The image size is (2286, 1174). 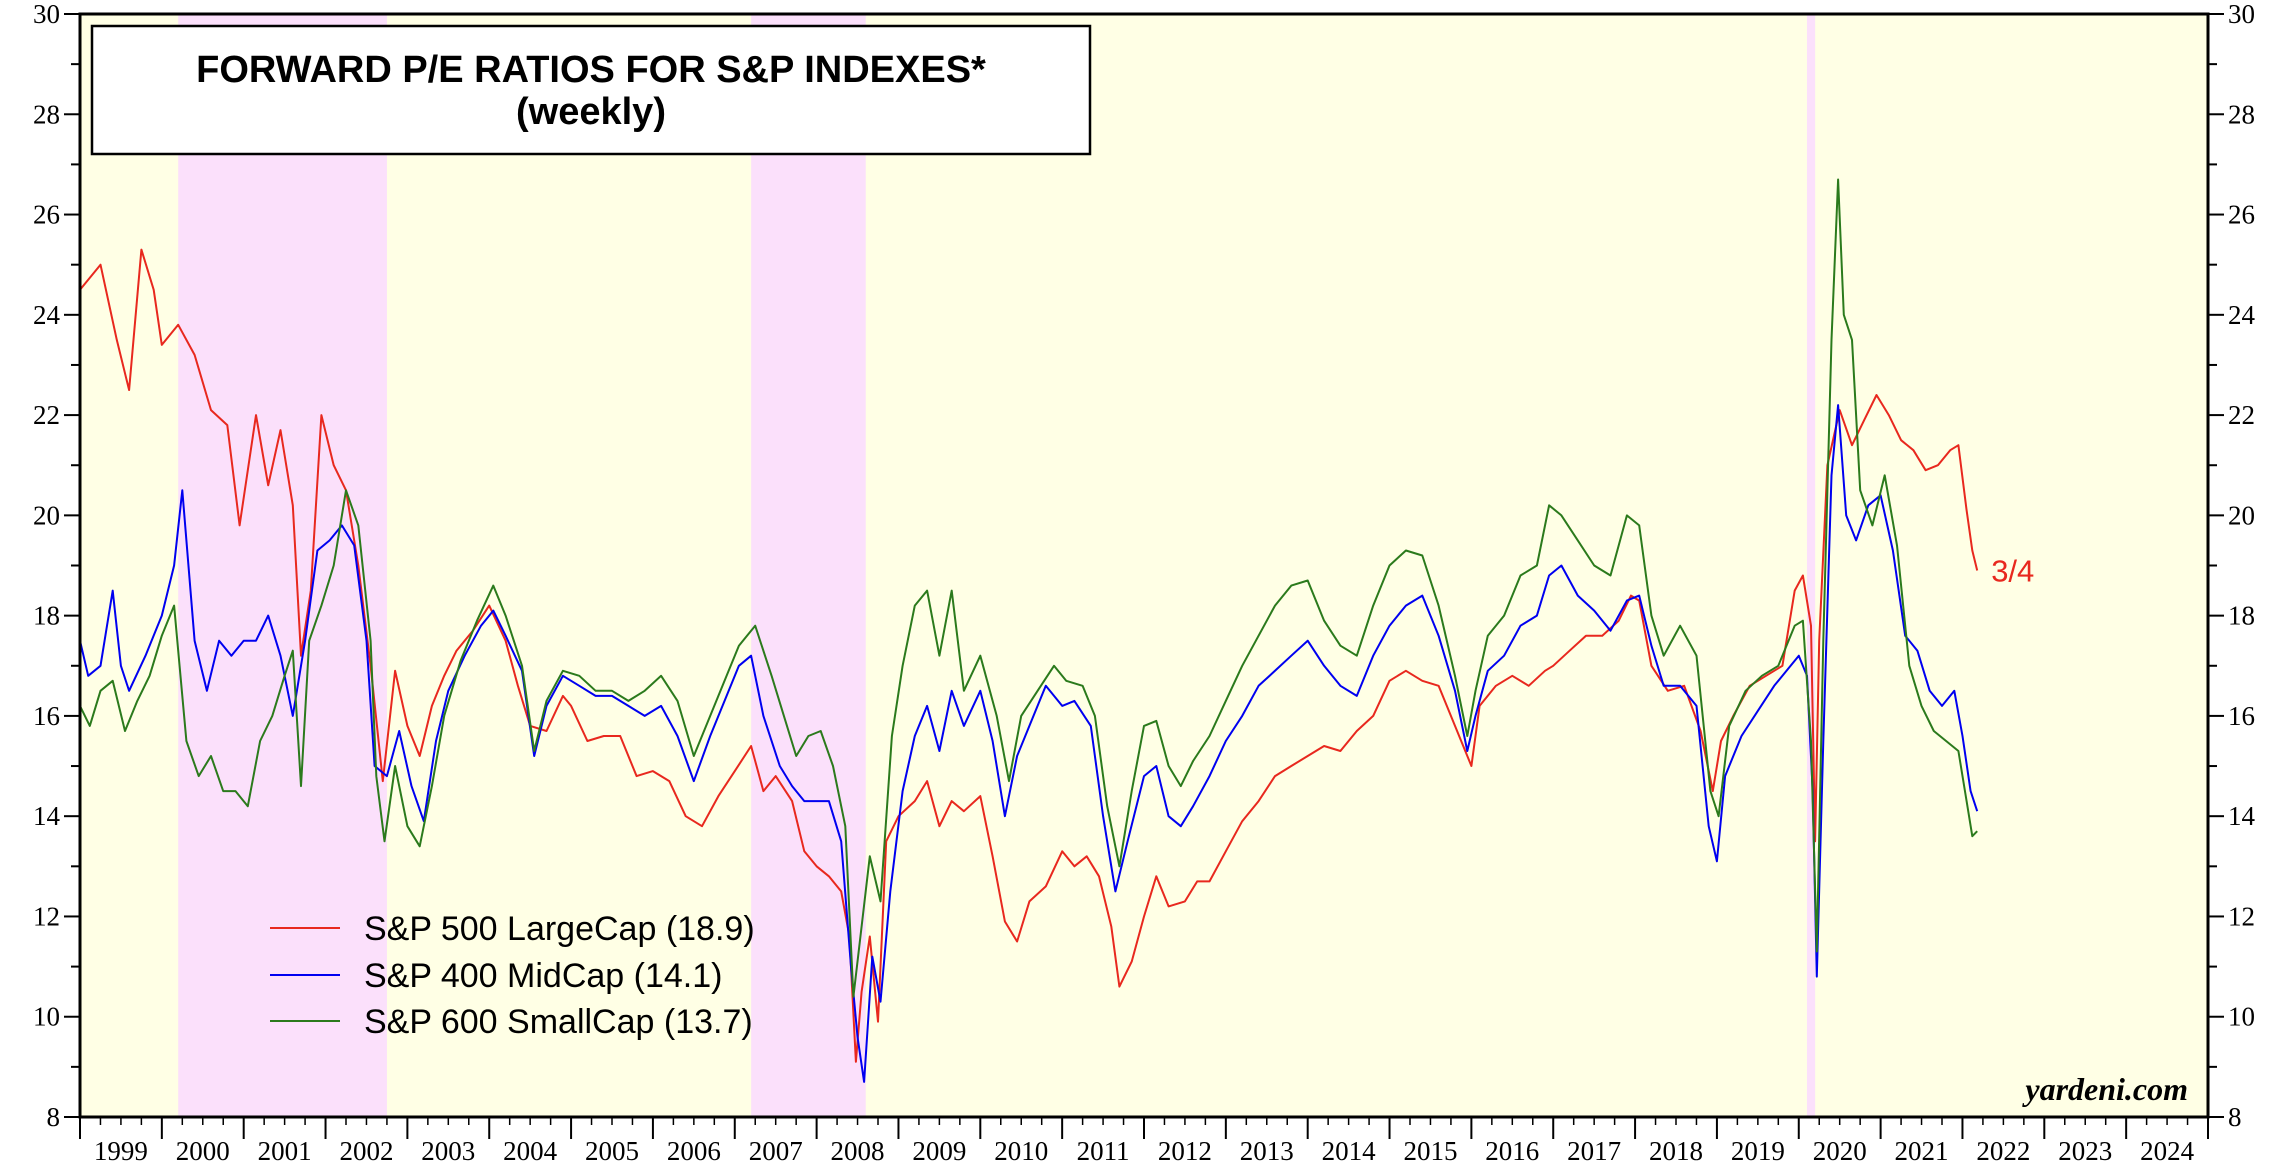 What do you see at coordinates (54, 1117) in the screenshot?
I see `y-tick-label-left: 8` at bounding box center [54, 1117].